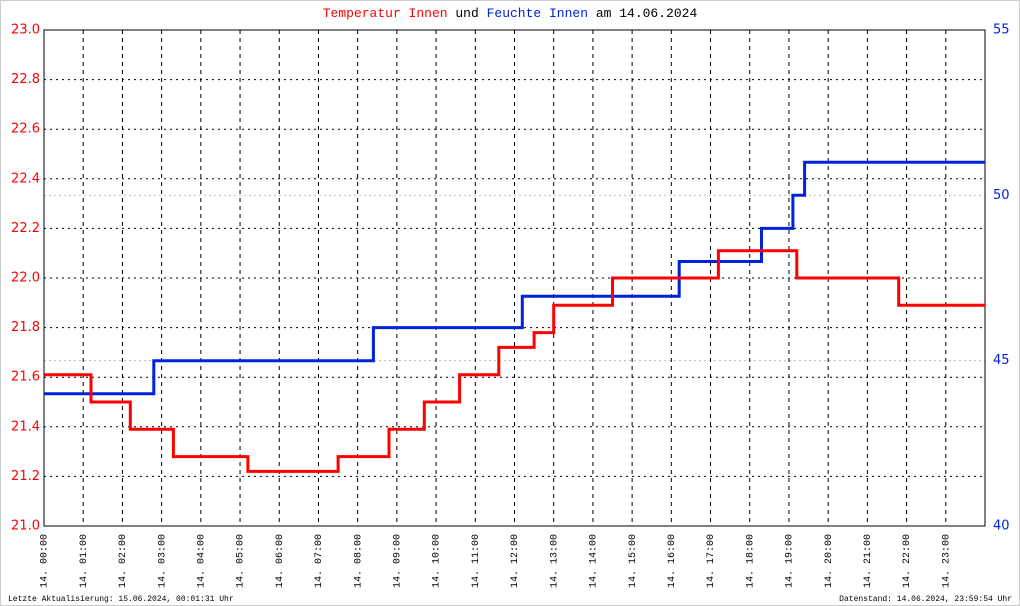 This screenshot has height=606, width=1020. What do you see at coordinates (201, 561) in the screenshot?
I see `x-tick-label: 14. 04:00` at bounding box center [201, 561].